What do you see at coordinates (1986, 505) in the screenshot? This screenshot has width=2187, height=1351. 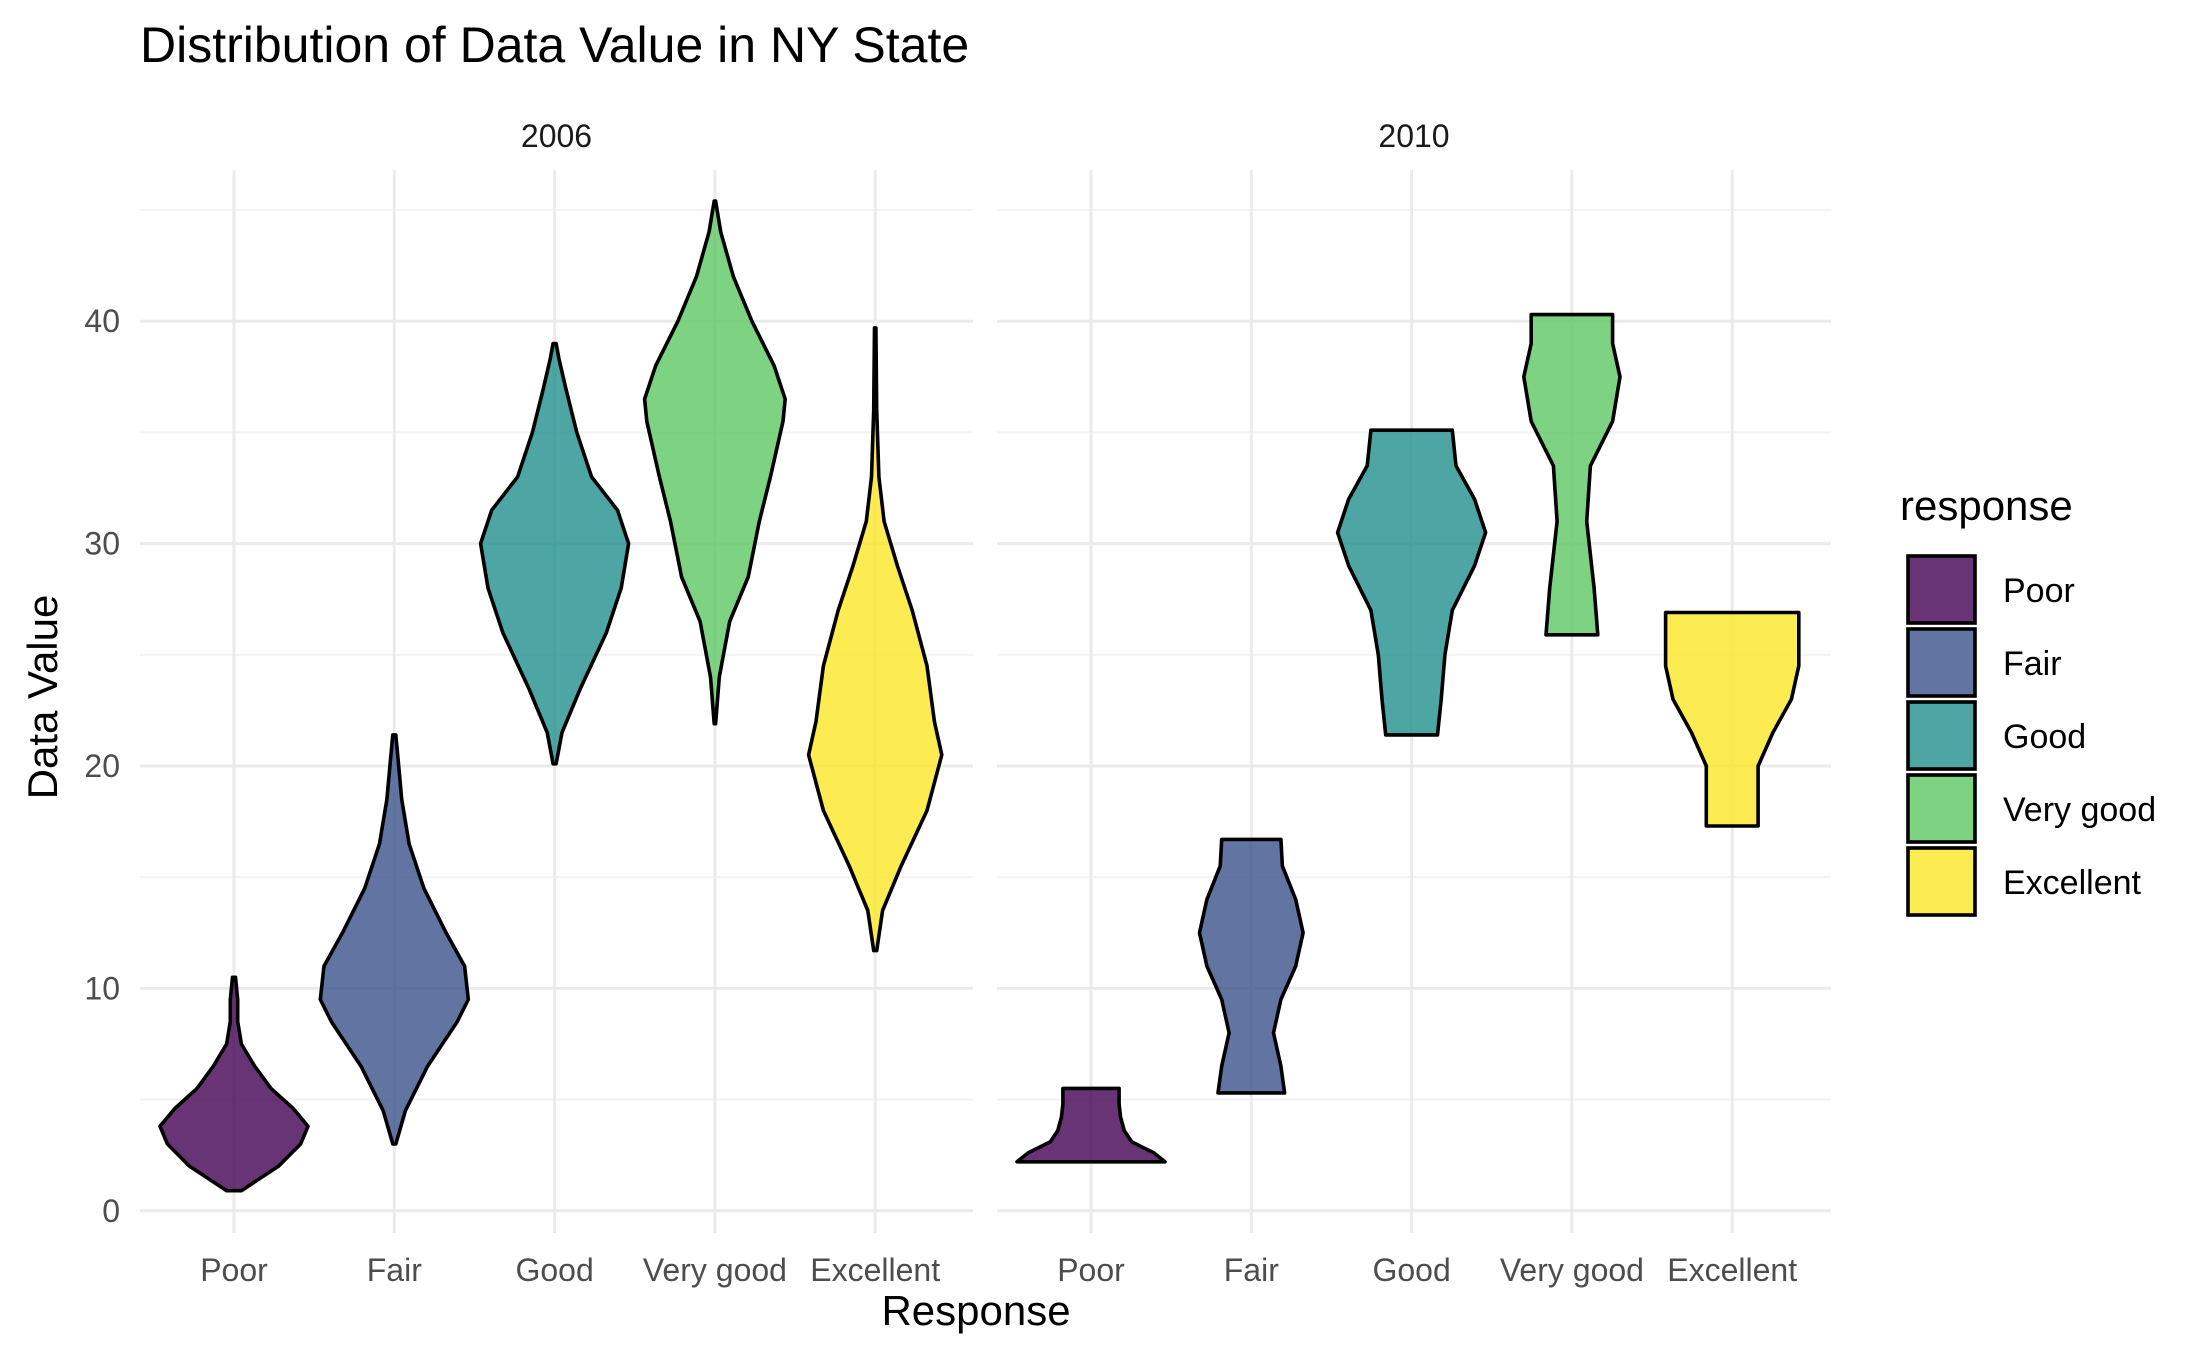 I see `legend-title: response` at bounding box center [1986, 505].